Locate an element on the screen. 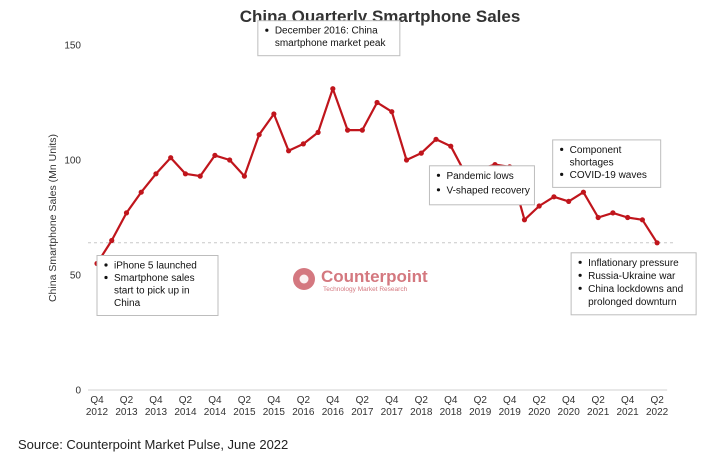  annotation-text: Component is located at coordinates (596, 150).